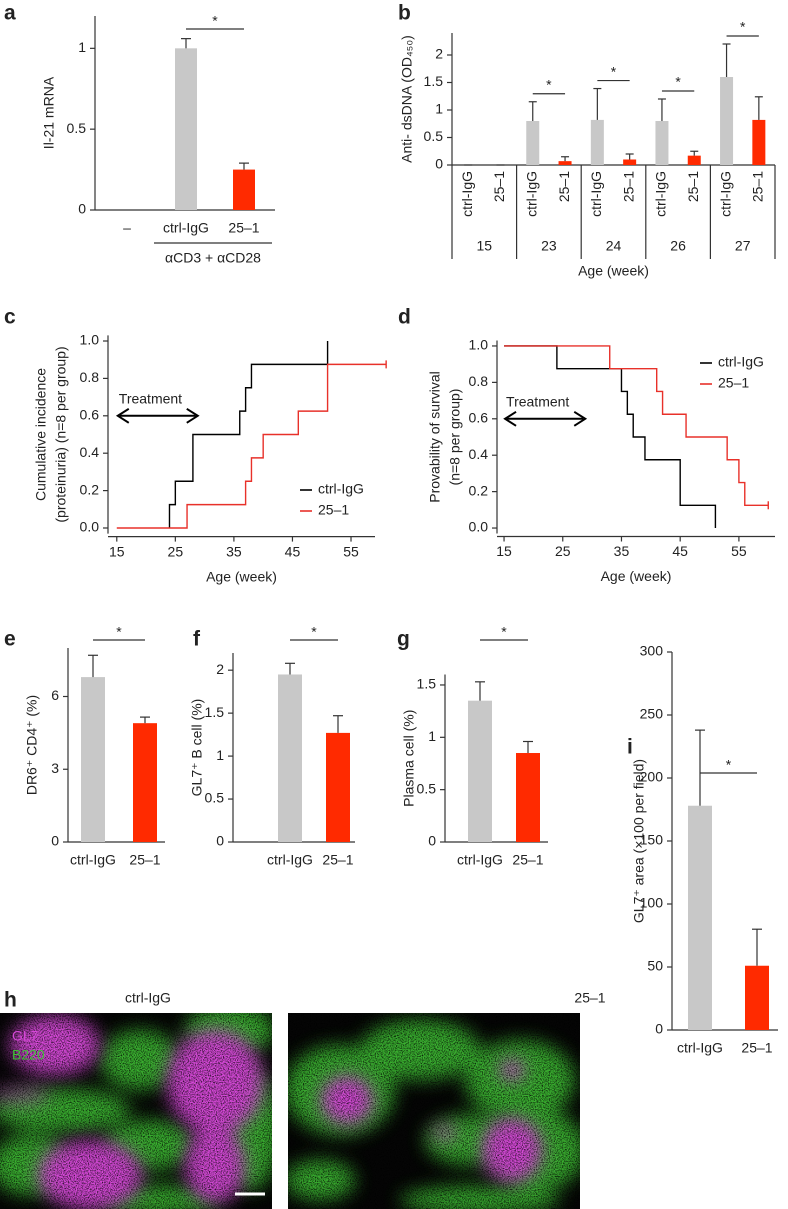  I want to click on y-tick-label: 0.6, so click(90, 415).